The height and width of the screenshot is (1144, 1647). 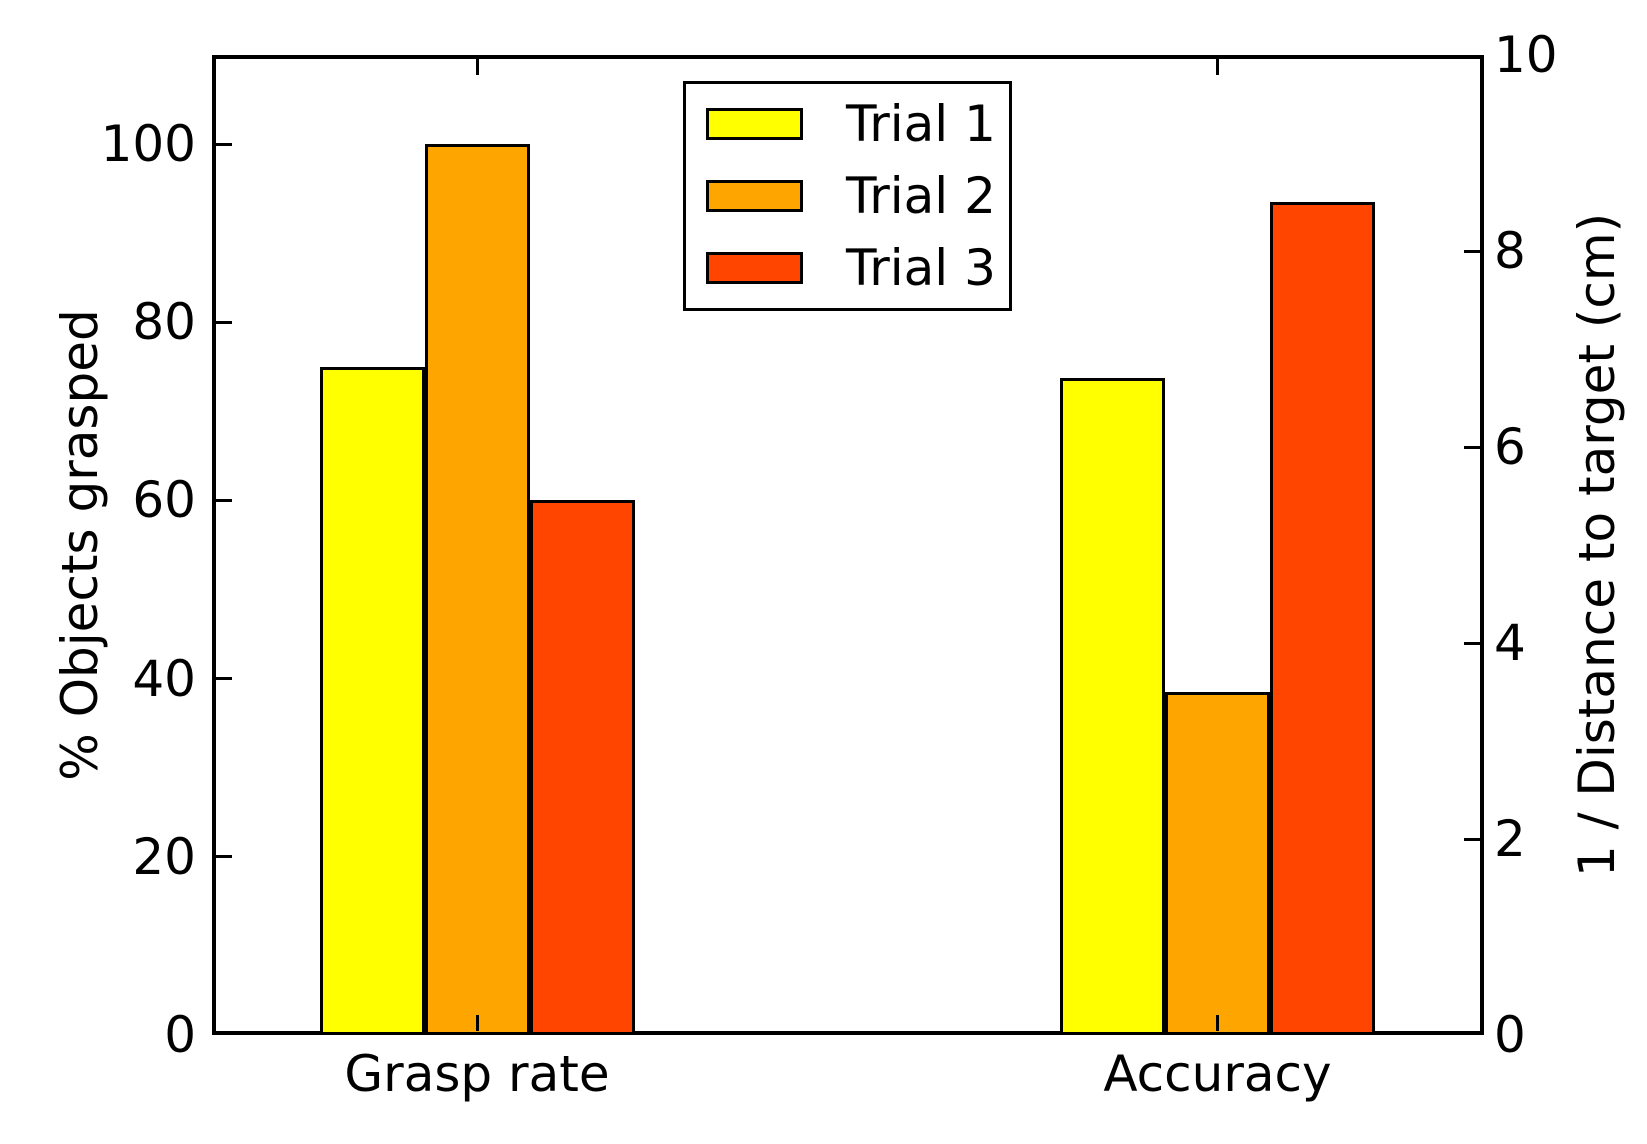 I want to click on bar-trial-2-grasp-rate, so click(x=477, y=589).